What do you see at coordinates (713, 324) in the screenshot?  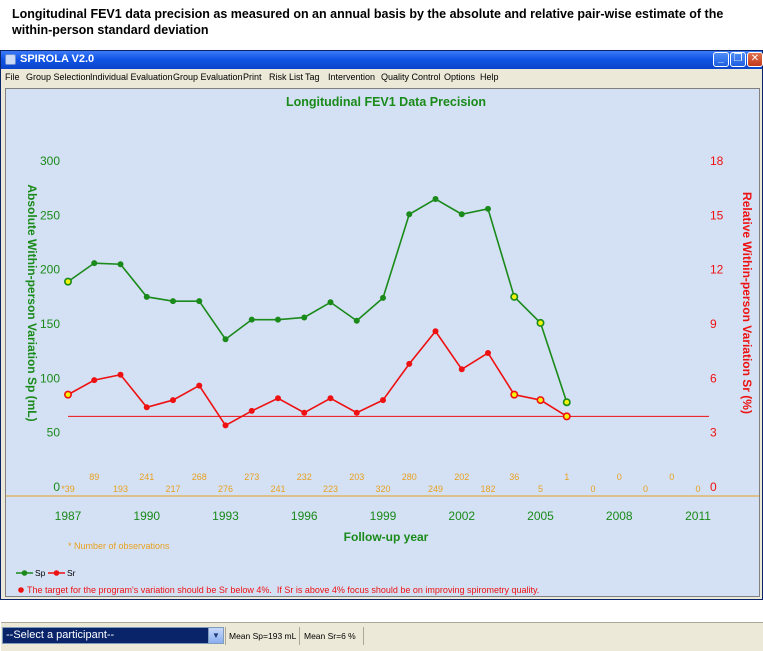 I see `y-right-tick-label: 9` at bounding box center [713, 324].